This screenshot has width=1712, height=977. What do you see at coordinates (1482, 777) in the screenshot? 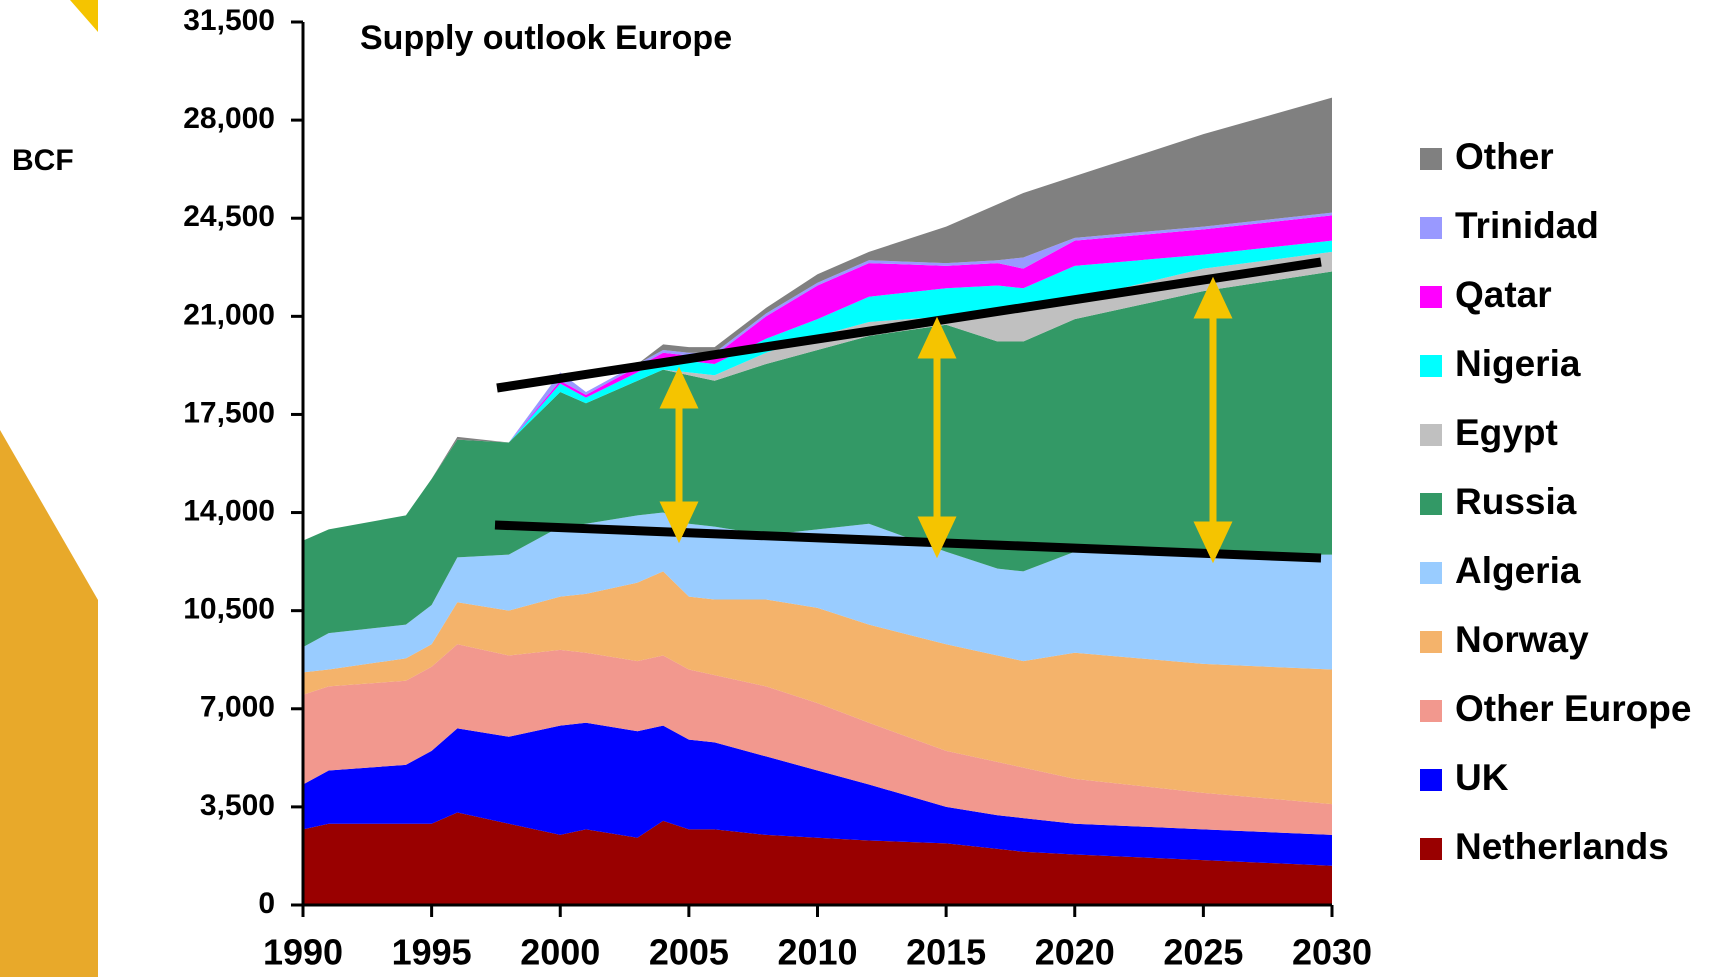
I see `legend-label: UK` at bounding box center [1482, 777].